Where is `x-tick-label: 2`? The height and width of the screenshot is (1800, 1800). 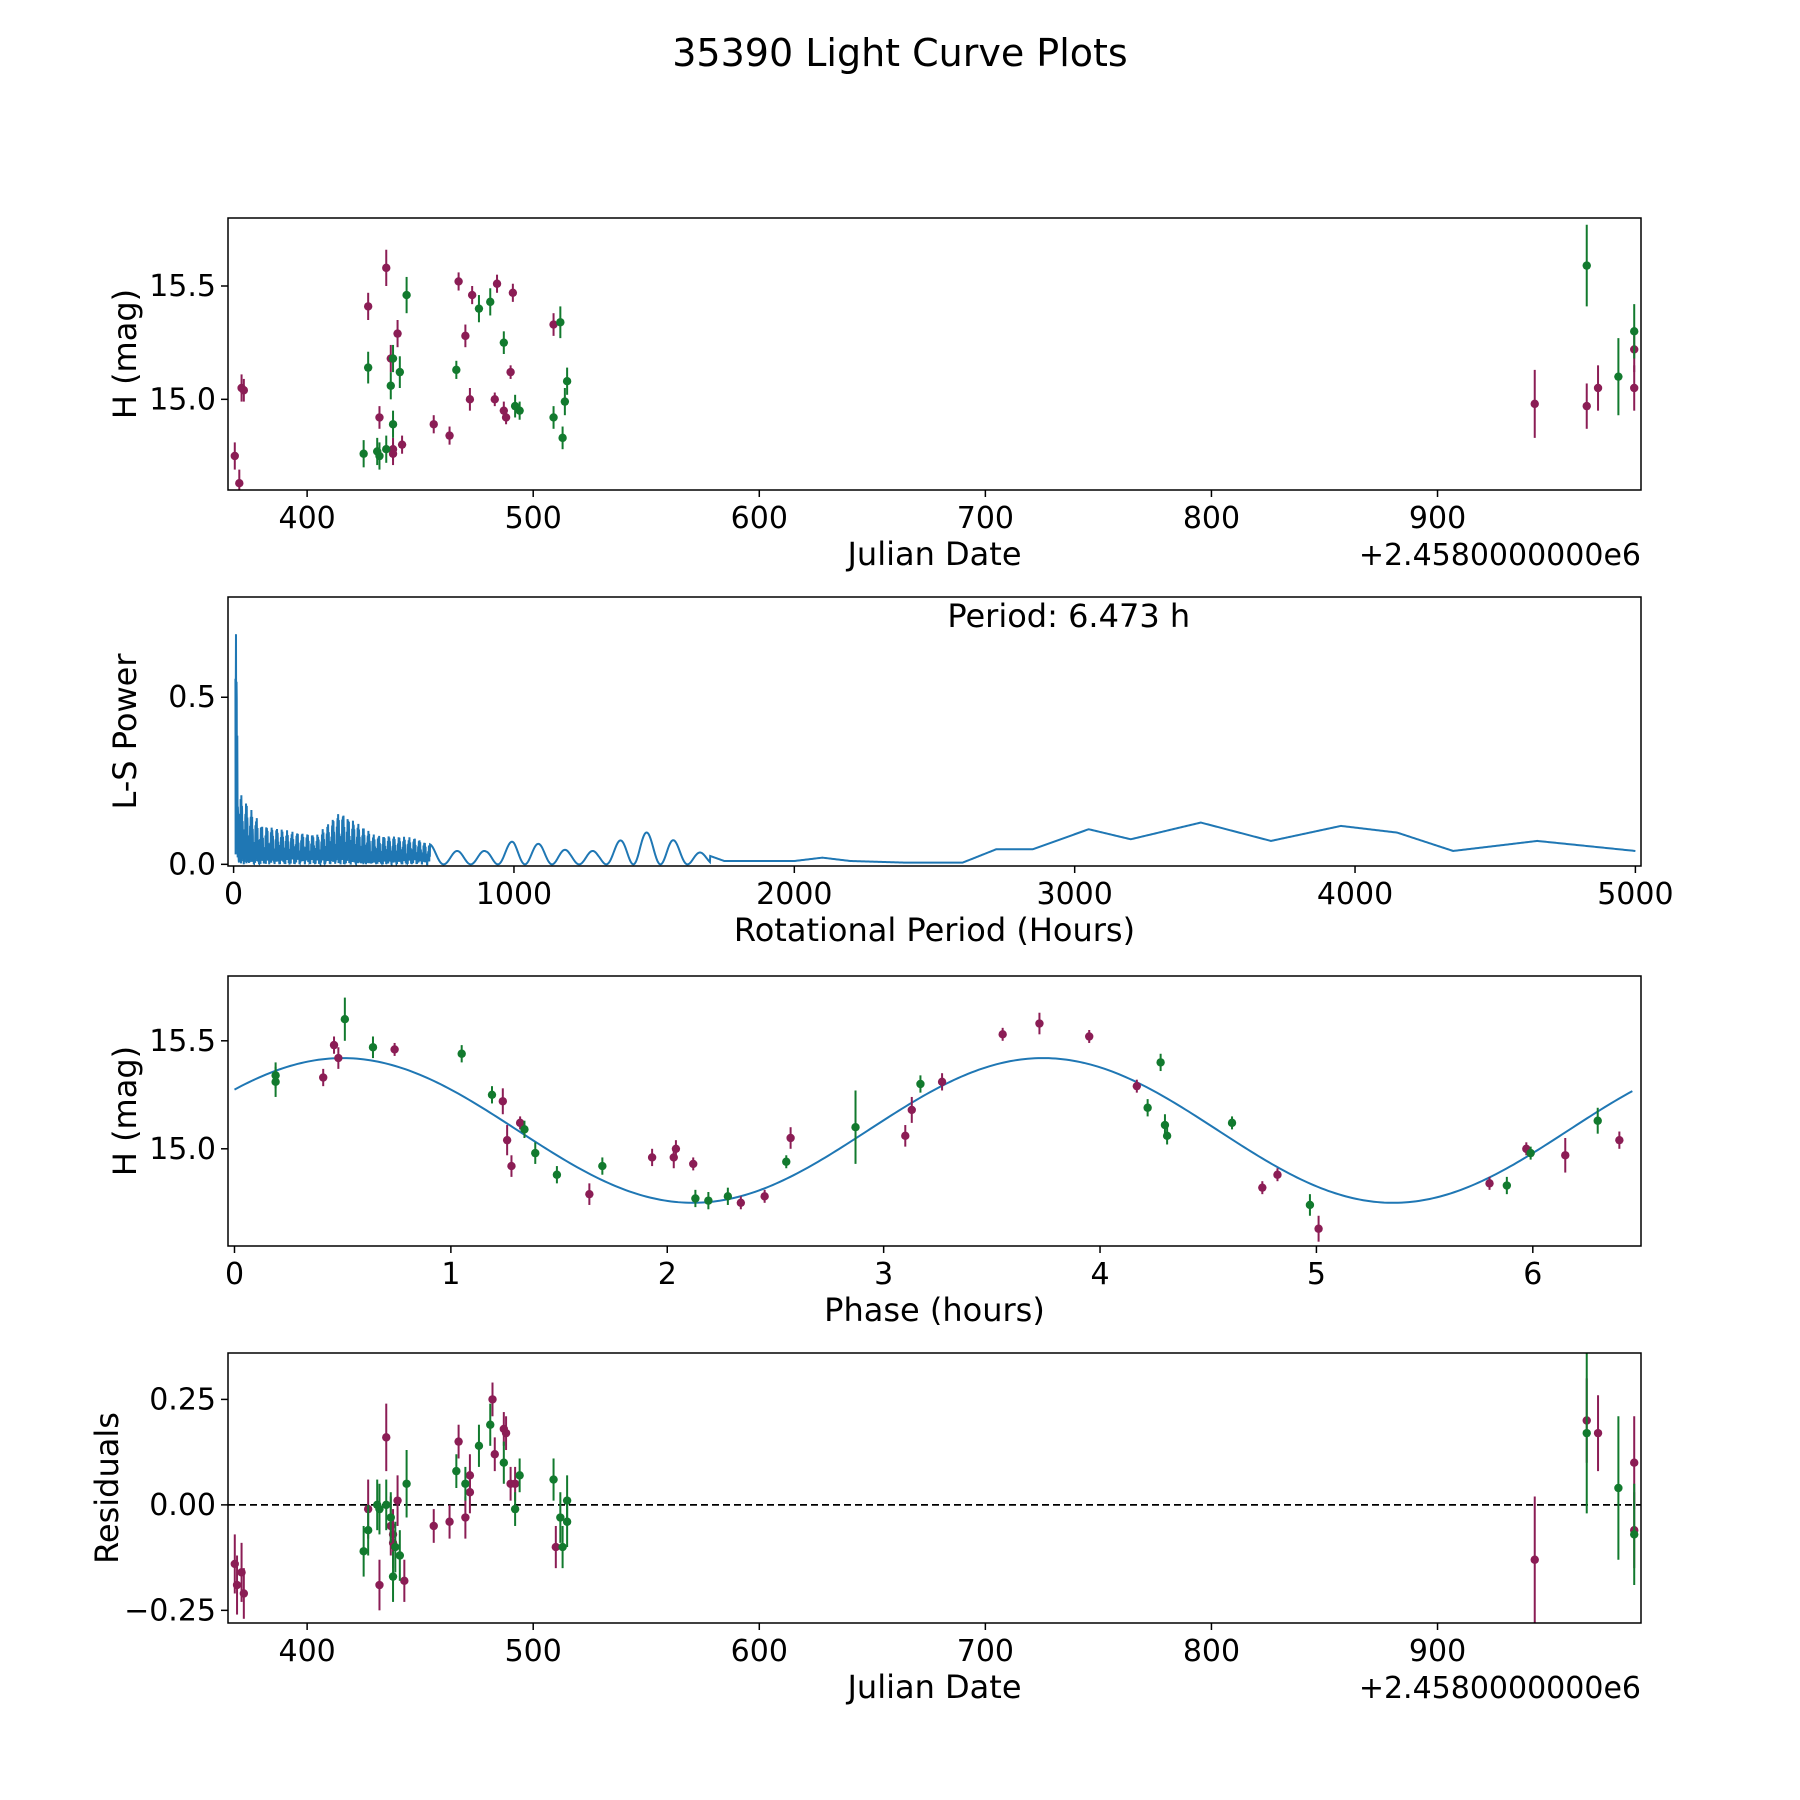
x-tick-label: 2 is located at coordinates (667, 1274).